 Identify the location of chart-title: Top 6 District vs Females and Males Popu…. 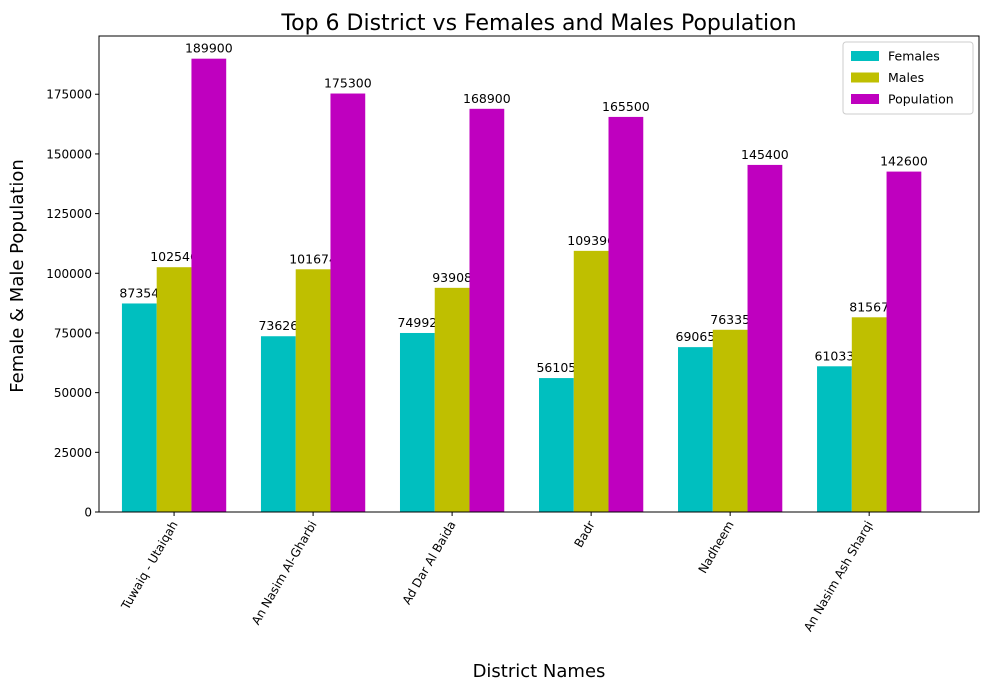
(538, 23).